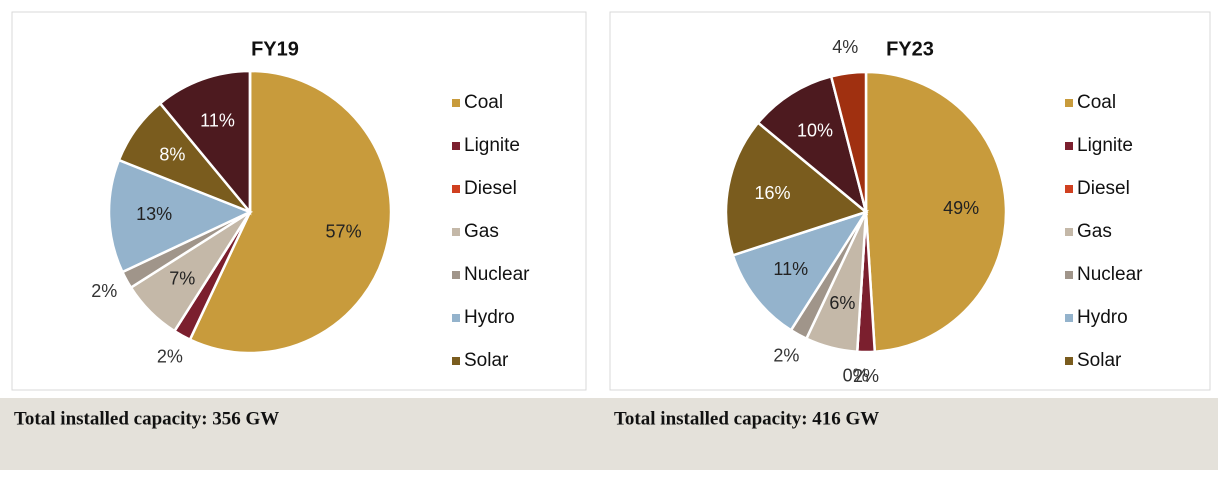  I want to click on data-label: 0%, so click(856, 376).